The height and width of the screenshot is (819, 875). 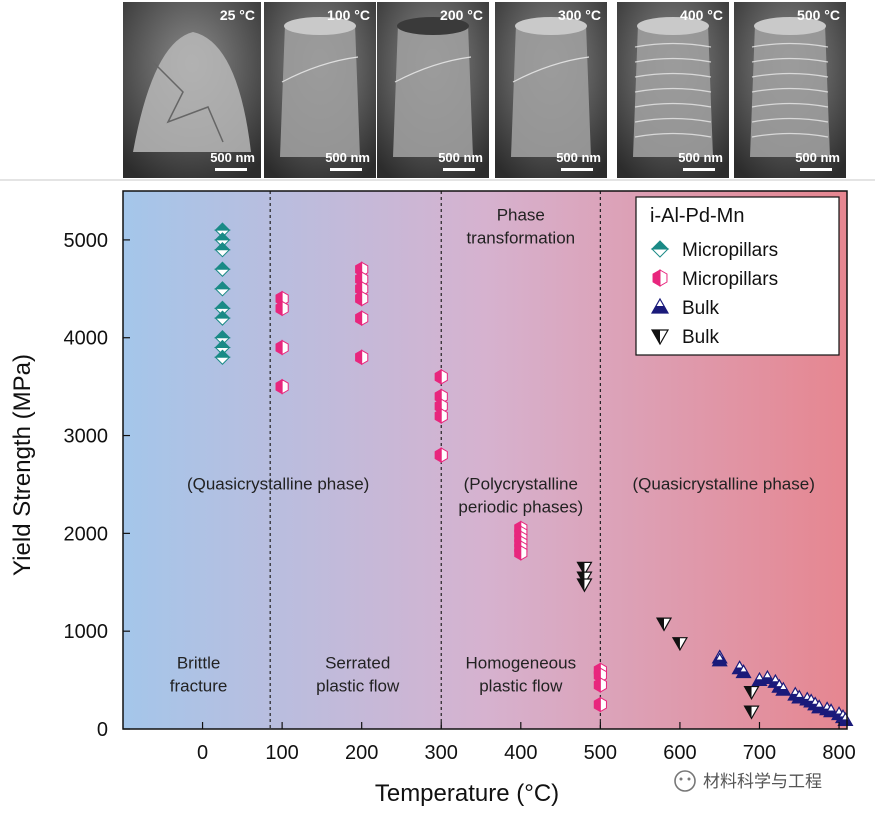 I want to click on micrograph-temperature: 300 °C, so click(x=579, y=15).